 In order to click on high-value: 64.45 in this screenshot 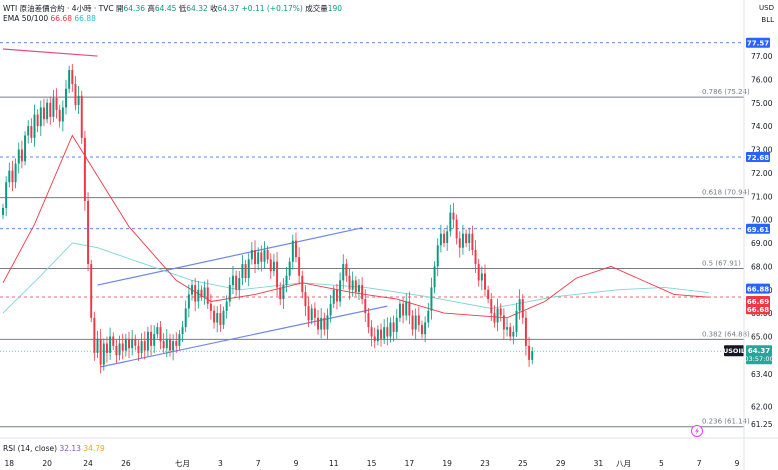, I will do `click(165, 8)`.